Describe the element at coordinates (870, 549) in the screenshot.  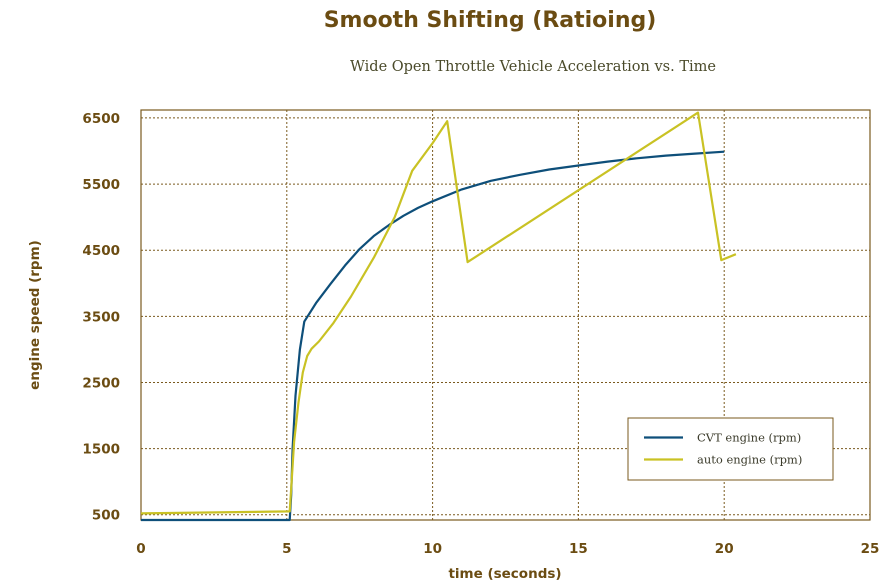
I see `x-tick-label: 25` at that location.